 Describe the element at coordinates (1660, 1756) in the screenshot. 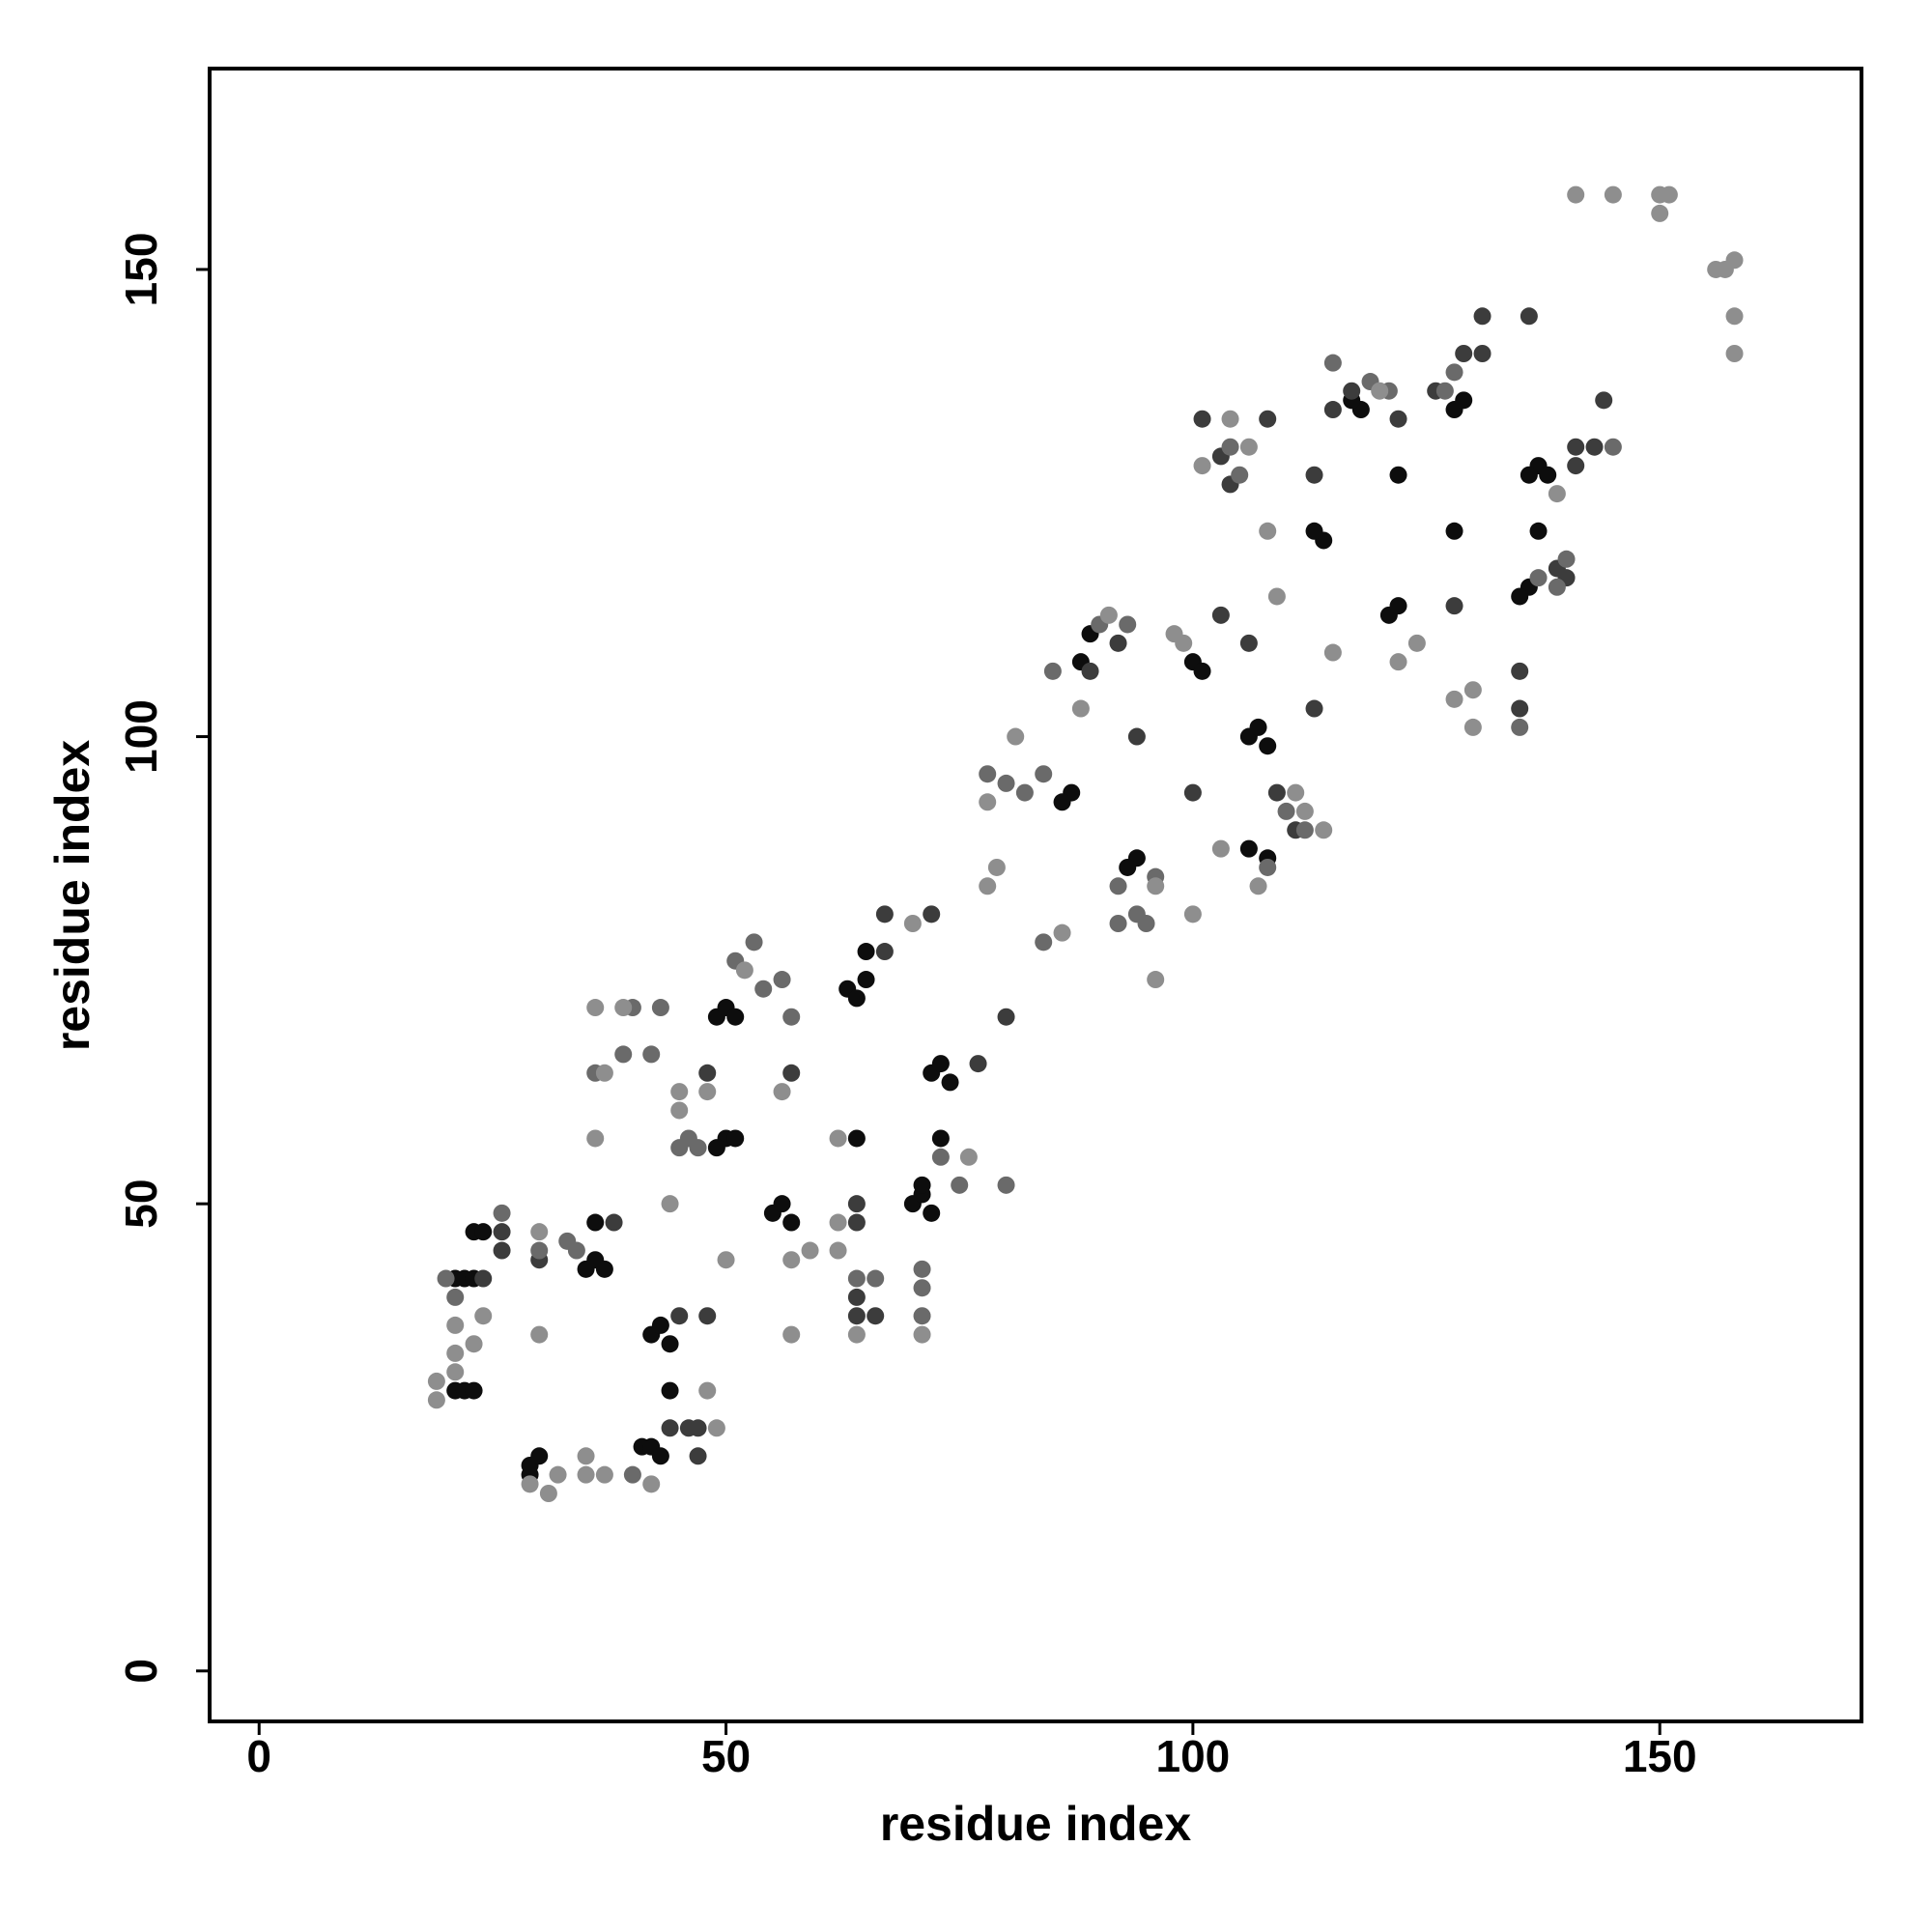

I see `x-tick-label: 150` at that location.